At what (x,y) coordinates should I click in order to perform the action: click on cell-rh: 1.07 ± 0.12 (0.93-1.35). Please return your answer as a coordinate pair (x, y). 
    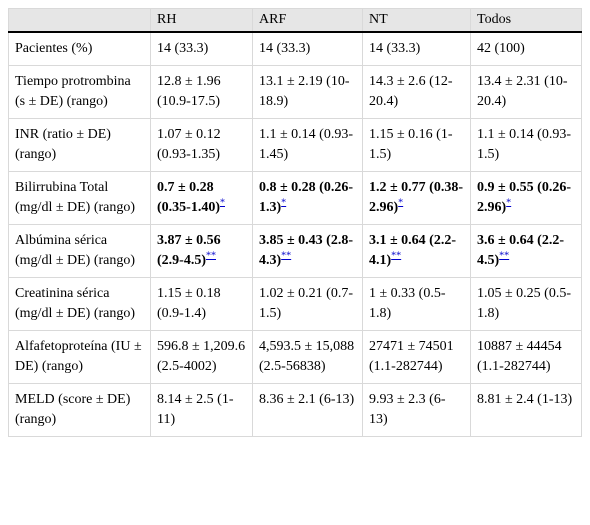
    Looking at the image, I should click on (201, 145).